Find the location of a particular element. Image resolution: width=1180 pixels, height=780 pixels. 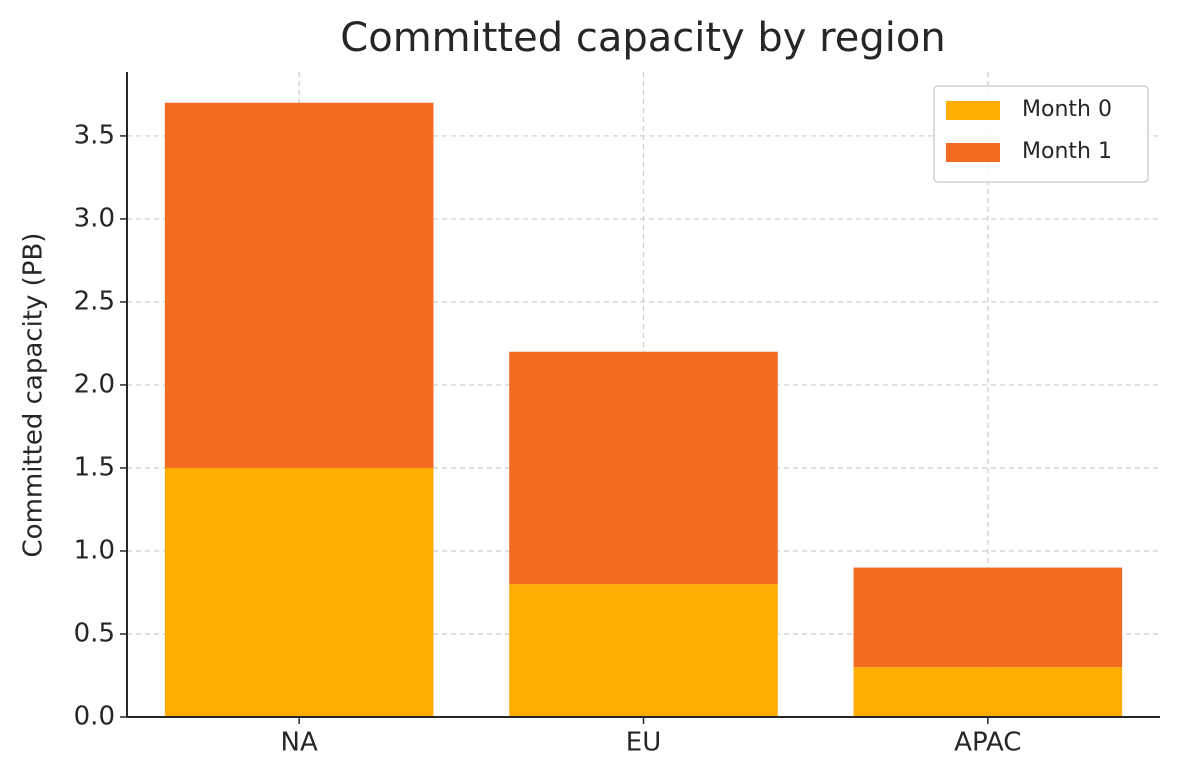

y-tick-label: 3.0 is located at coordinates (94, 218).